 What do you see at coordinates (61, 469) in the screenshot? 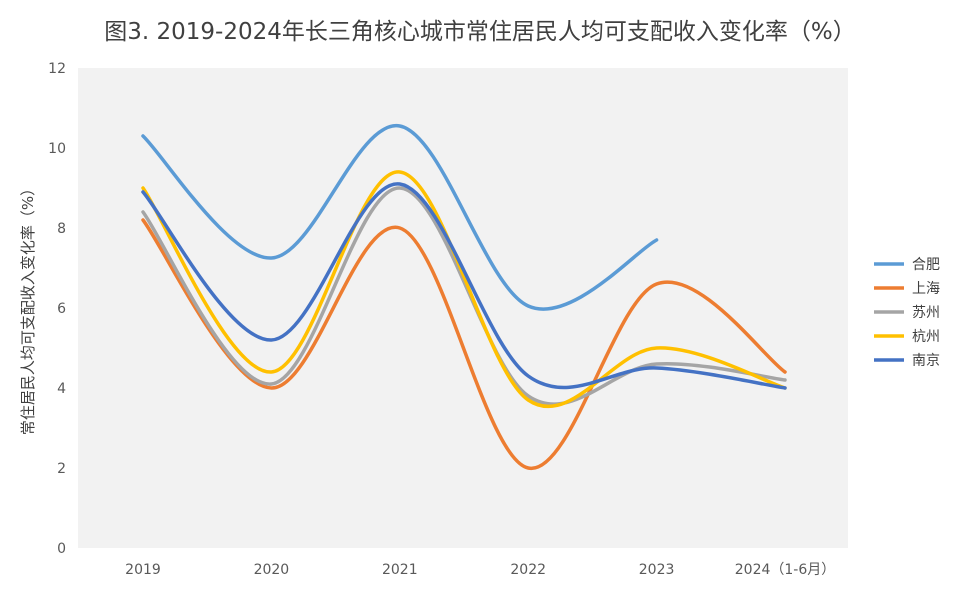
I see `y-tick-label: 2` at bounding box center [61, 469].